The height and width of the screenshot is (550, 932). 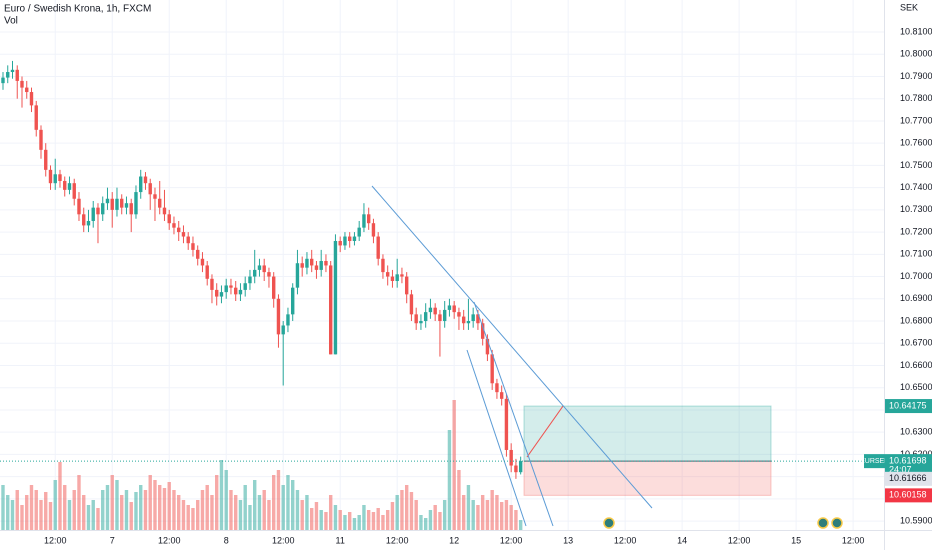 What do you see at coordinates (909, 7) in the screenshot?
I see `currency-label: SEK` at bounding box center [909, 7].